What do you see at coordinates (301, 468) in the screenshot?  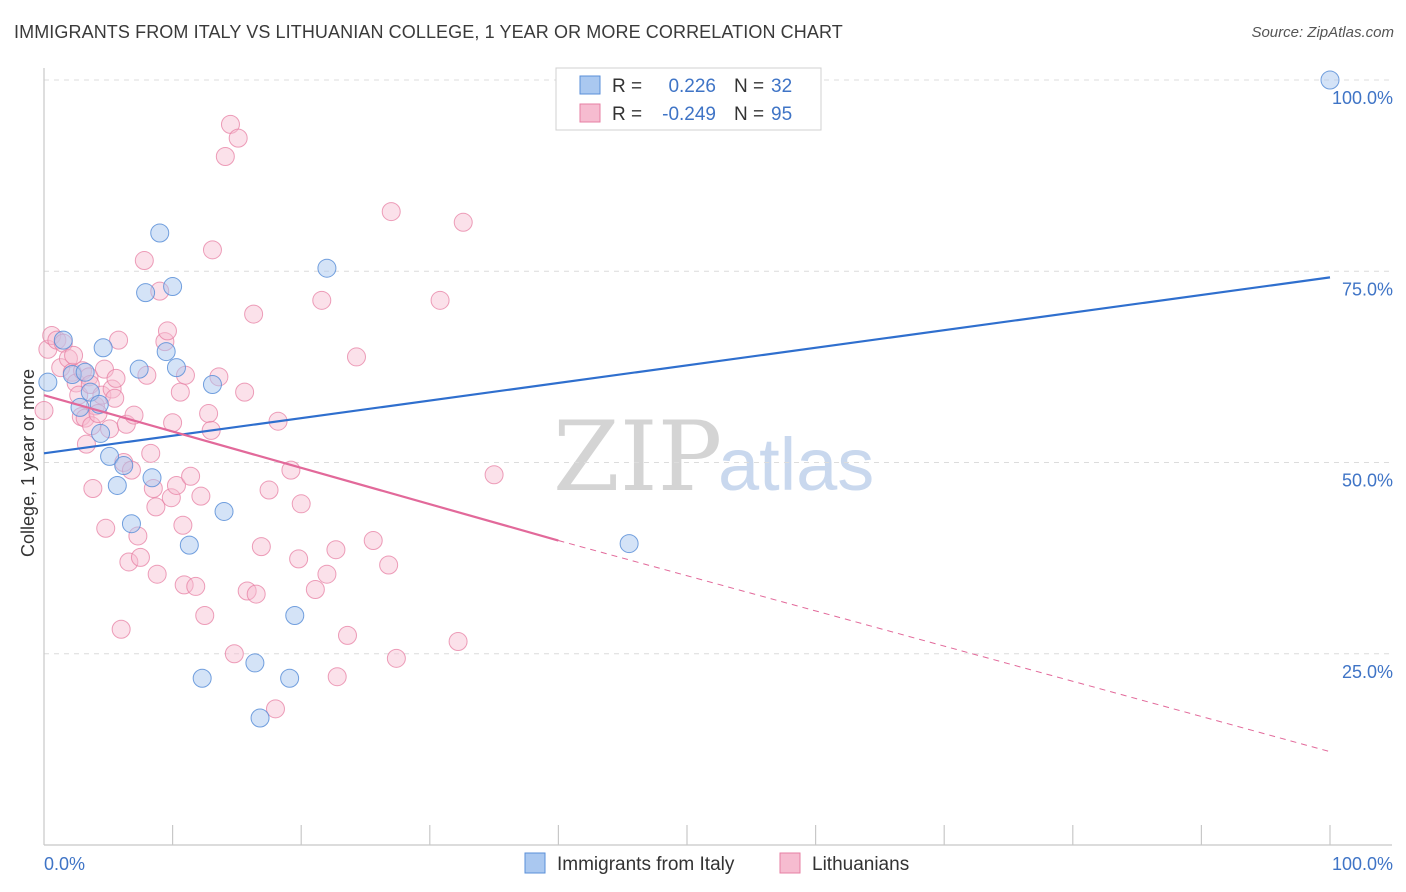 I see `trend-line-lithuanians` at bounding box center [301, 468].